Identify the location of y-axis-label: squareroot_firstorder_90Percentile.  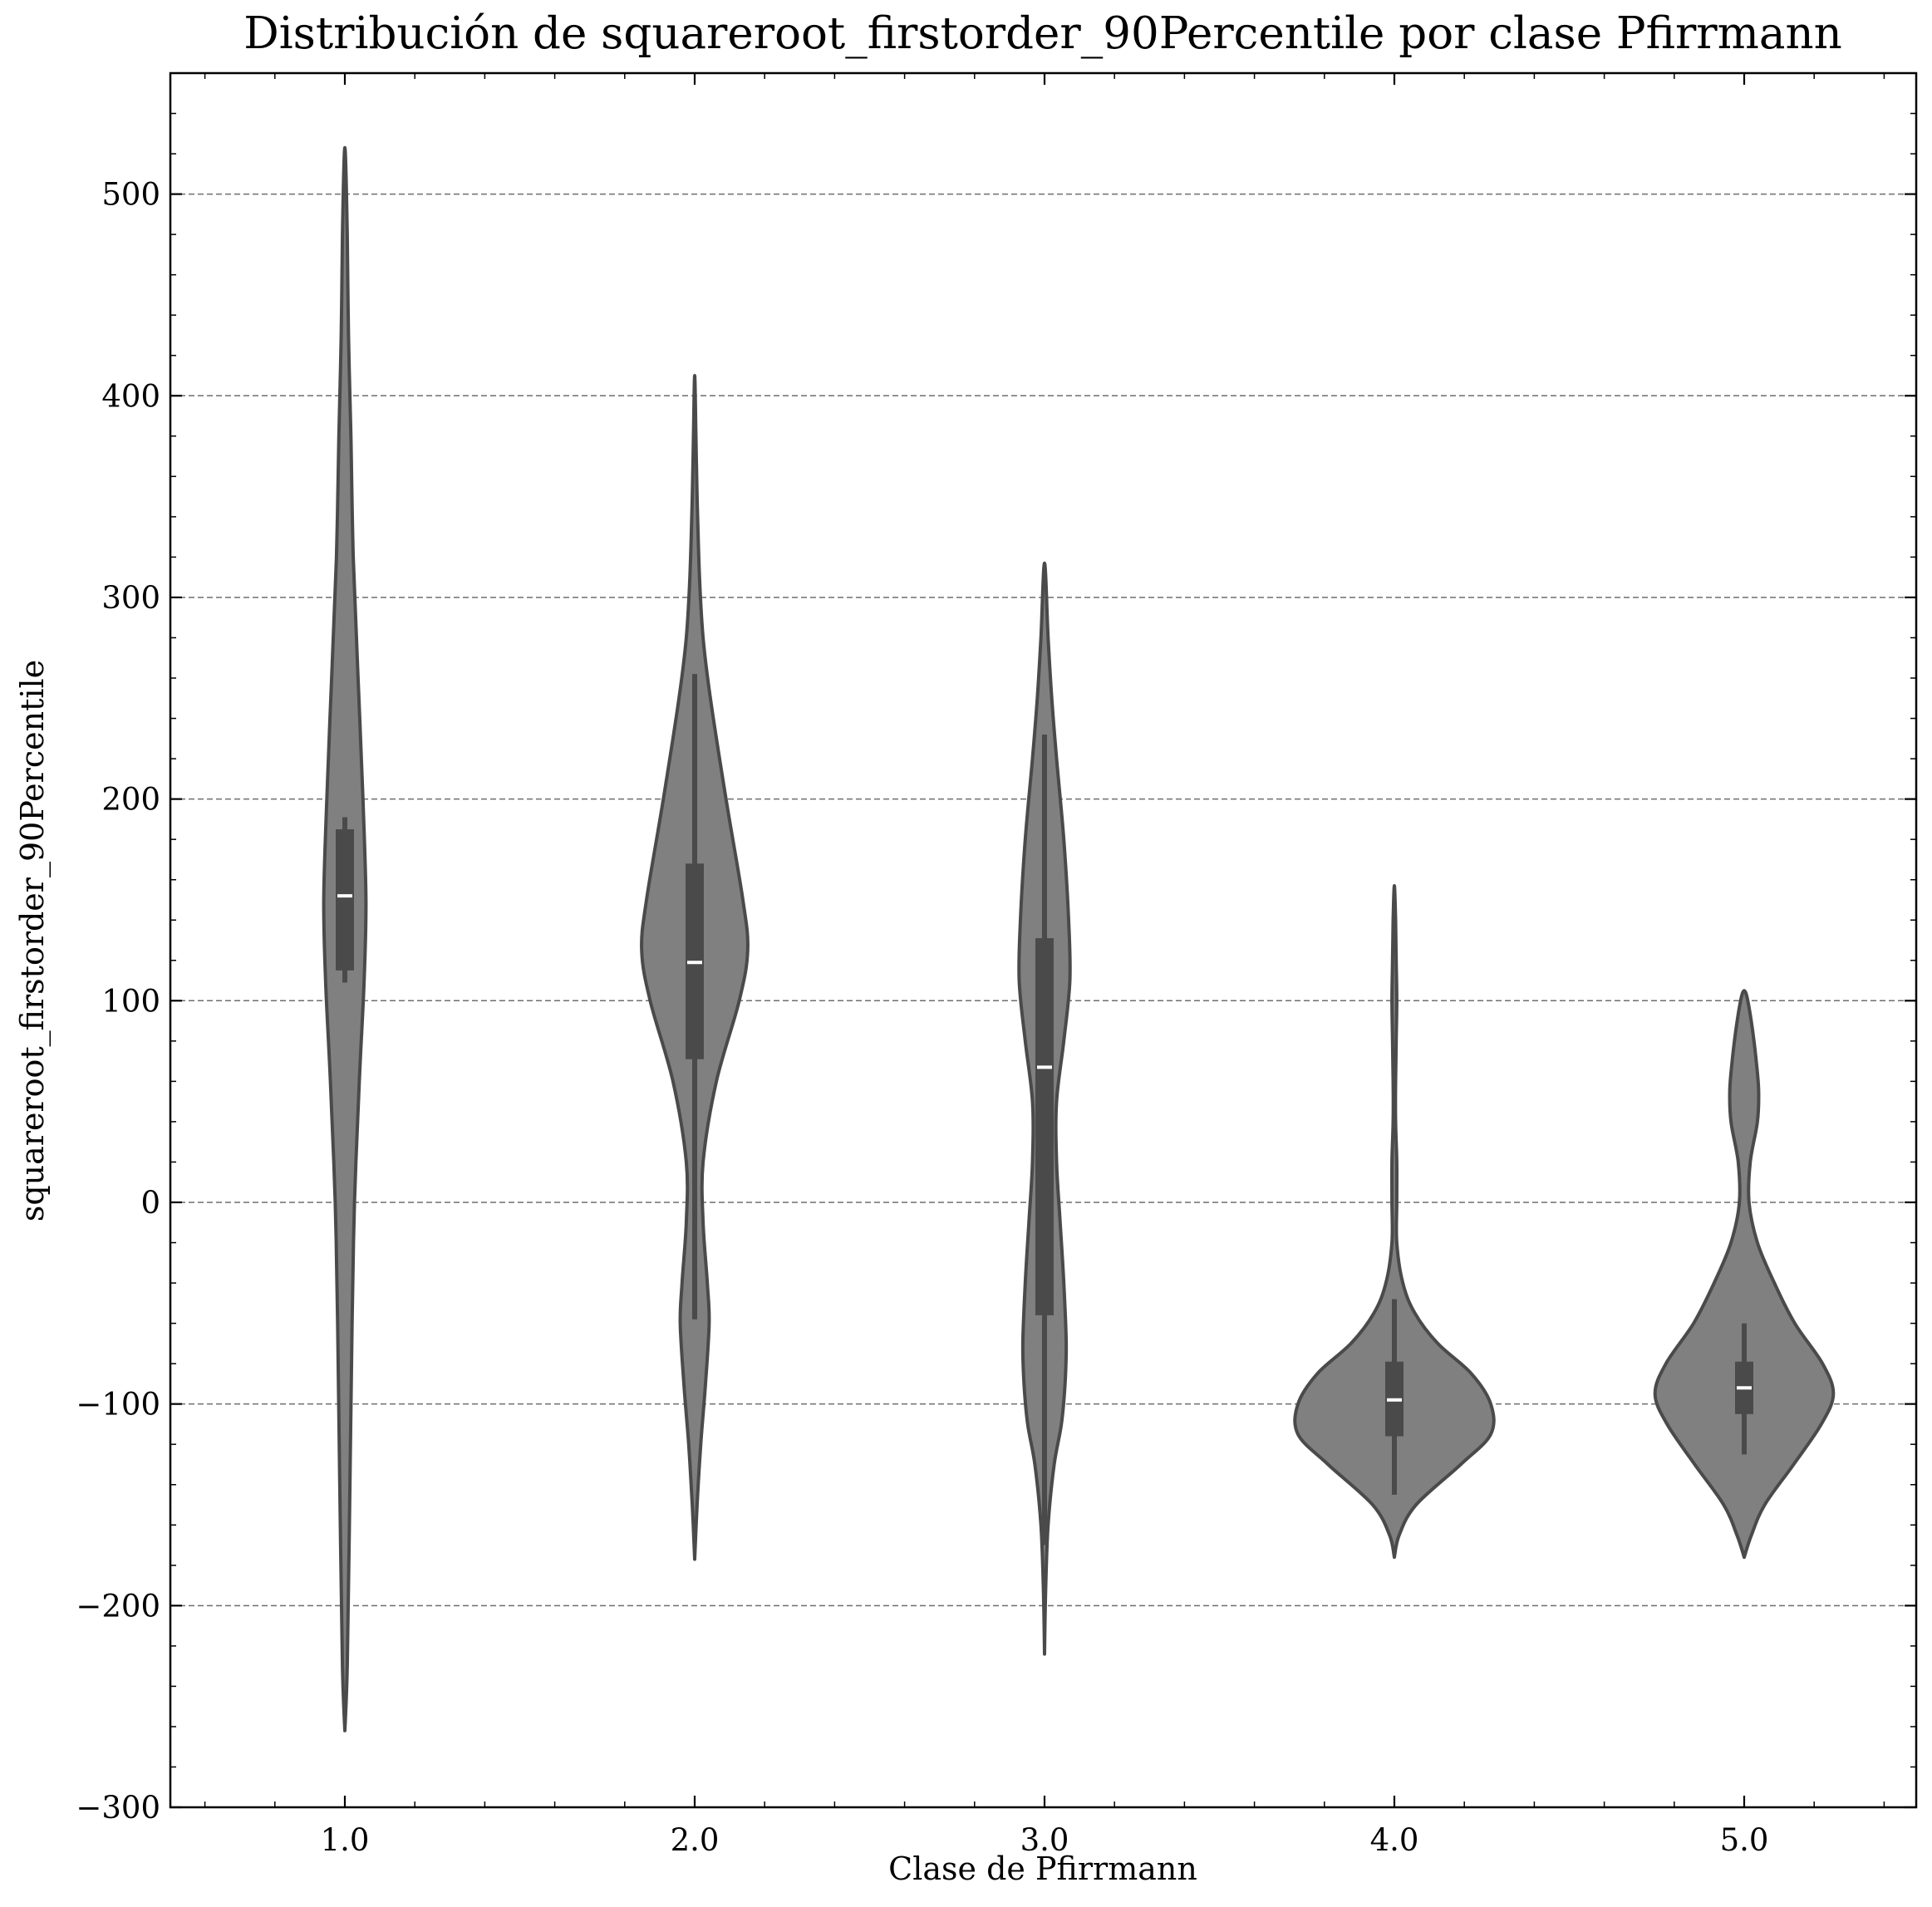
(33, 940).